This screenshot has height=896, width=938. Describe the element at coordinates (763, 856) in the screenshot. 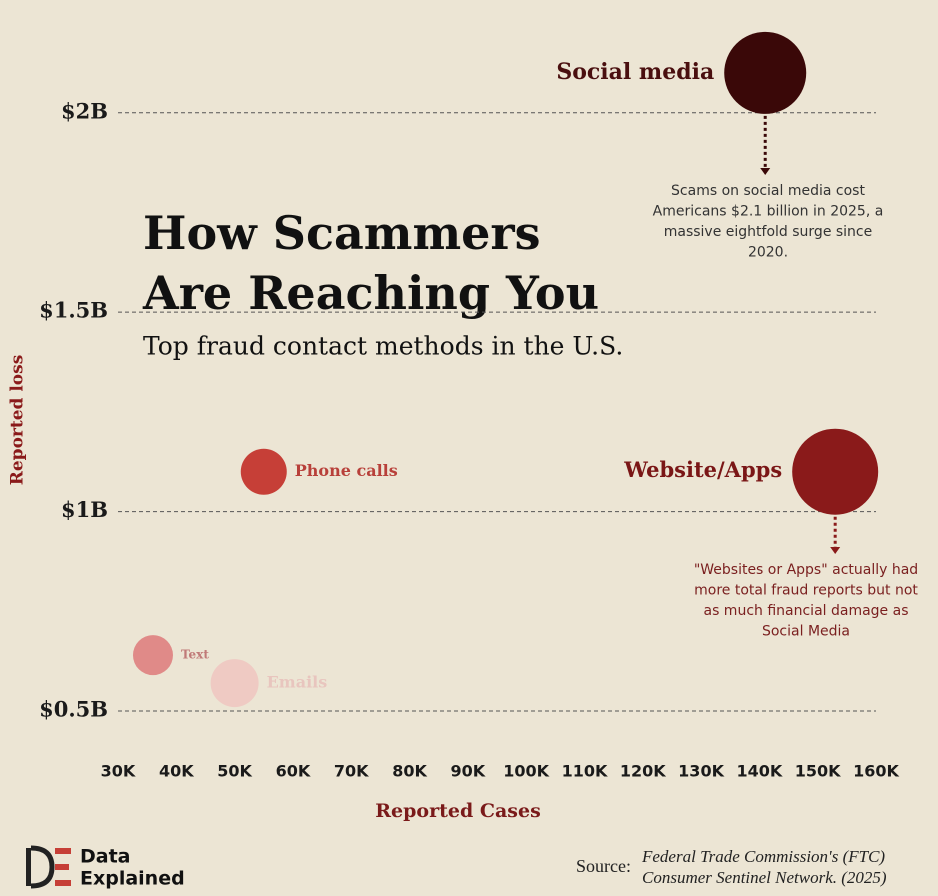

I see `source-text: Federal Trade Commission's (FTC)` at that location.